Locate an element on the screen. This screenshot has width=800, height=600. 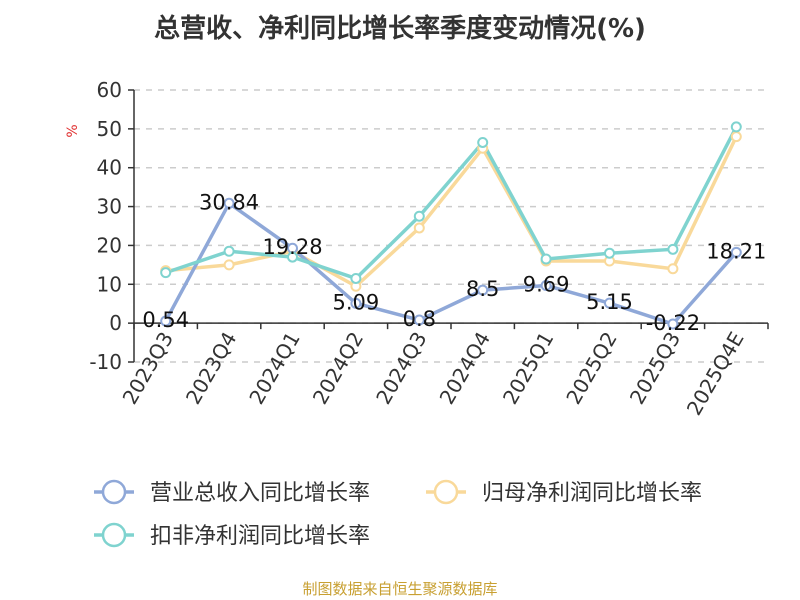
data-label: 18.21 is located at coordinates (736, 251).